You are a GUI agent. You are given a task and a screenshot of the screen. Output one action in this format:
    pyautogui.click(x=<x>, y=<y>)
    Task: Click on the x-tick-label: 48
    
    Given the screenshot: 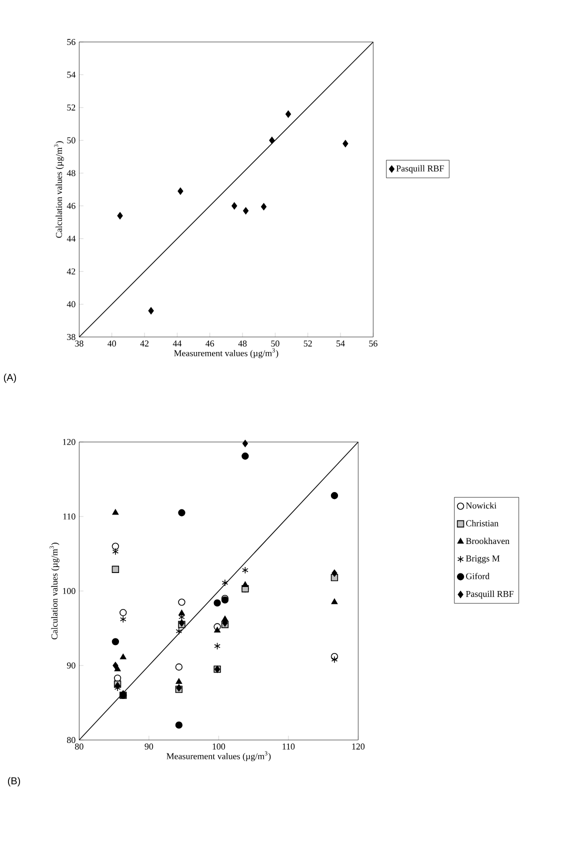 What is the action you would take?
    pyautogui.click(x=242, y=343)
    